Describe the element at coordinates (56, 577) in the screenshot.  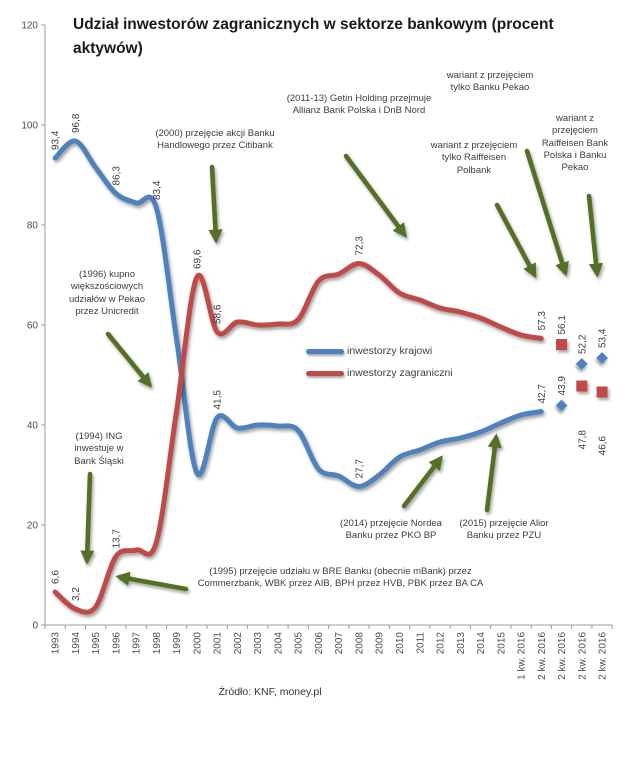
I see `point-label: 6,6` at that location.